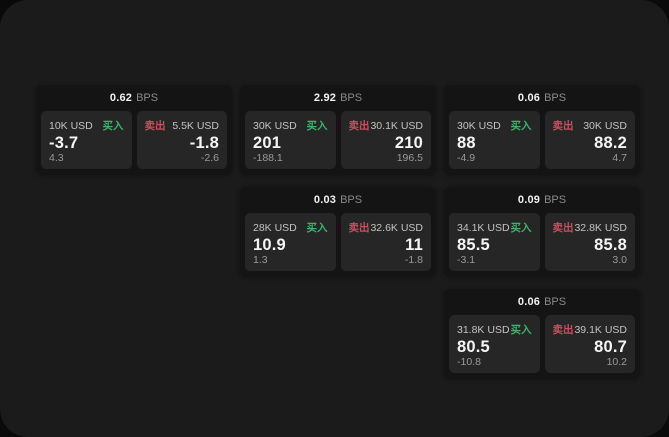 This screenshot has height=437, width=669. What do you see at coordinates (494, 344) in the screenshot?
I see `buy-panel: 31.8K USD 买入 80.5 -10.8` at bounding box center [494, 344].